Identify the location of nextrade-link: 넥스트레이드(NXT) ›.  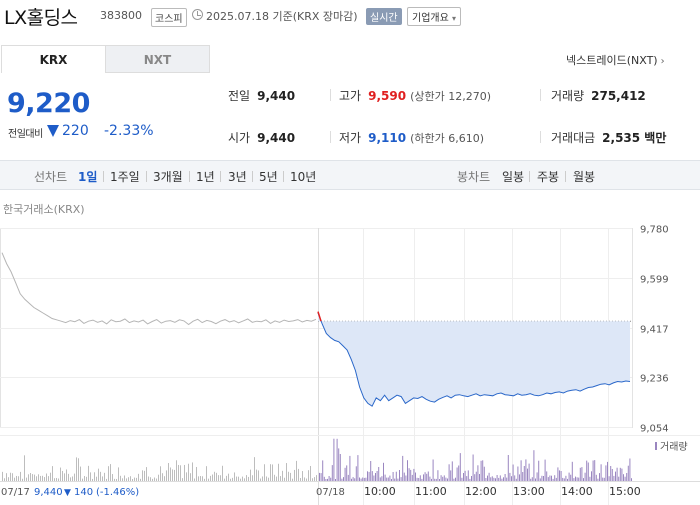
(615, 60).